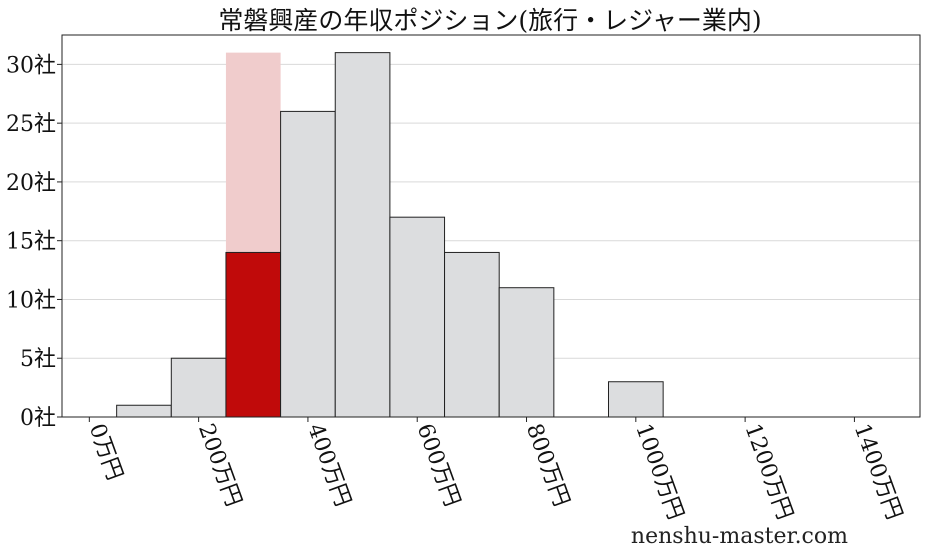 The image size is (928, 557). What do you see at coordinates (219, 465) in the screenshot?
I see `x-tick-label: 200万円` at bounding box center [219, 465].